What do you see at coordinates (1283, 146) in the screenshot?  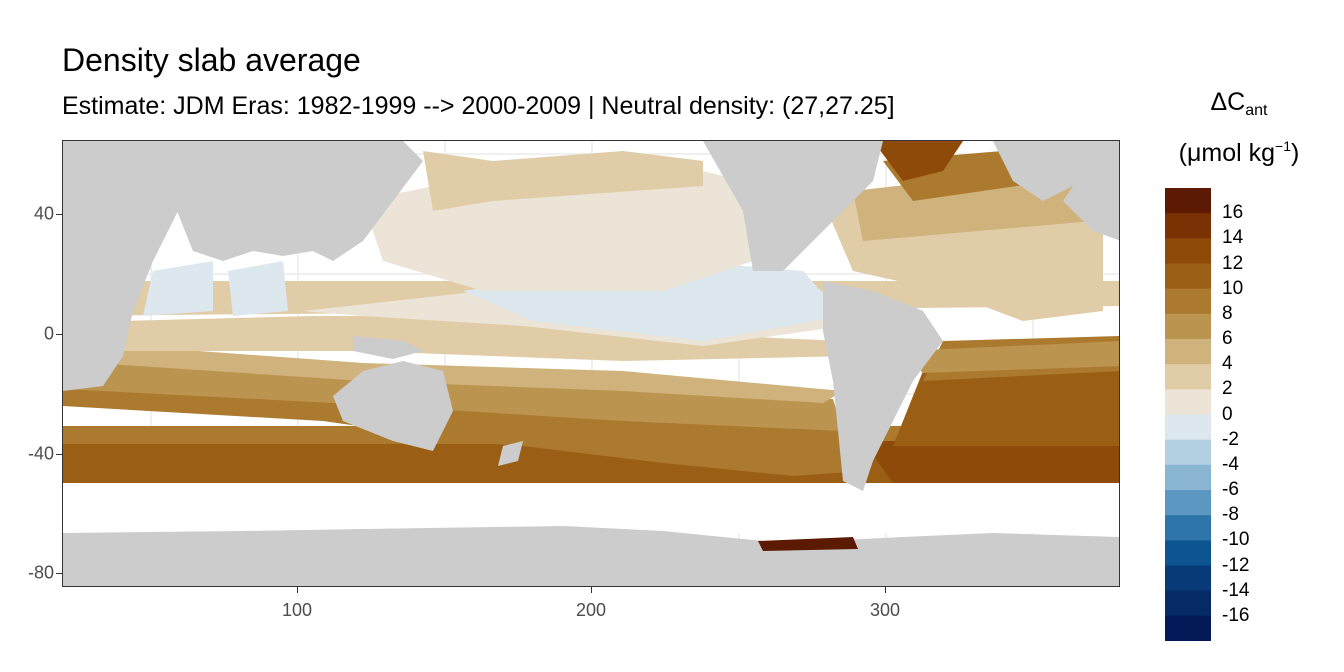 I see `legend-unit-sup: −1` at bounding box center [1283, 146].